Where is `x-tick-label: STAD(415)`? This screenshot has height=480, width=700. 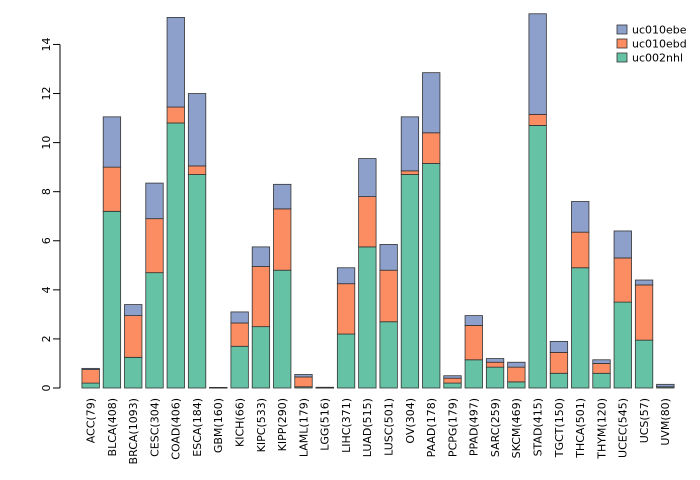
x-tick-label: STAD(415) is located at coordinates (537, 427).